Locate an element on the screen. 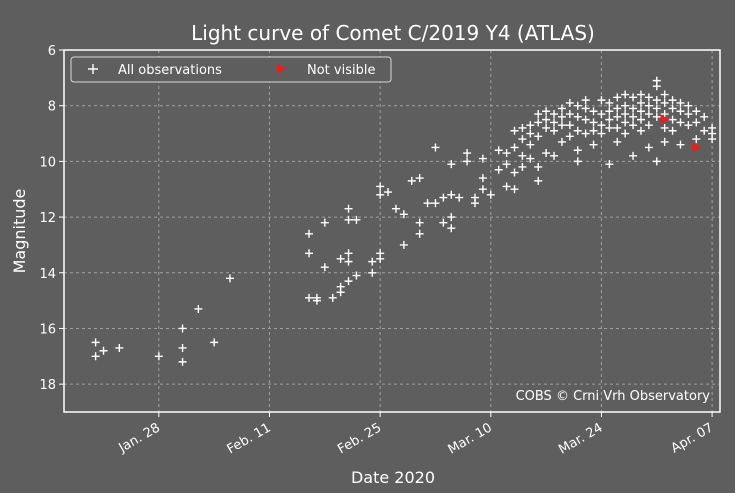 This screenshot has width=735, height=493. y-tick-label: 6 is located at coordinates (52, 51).